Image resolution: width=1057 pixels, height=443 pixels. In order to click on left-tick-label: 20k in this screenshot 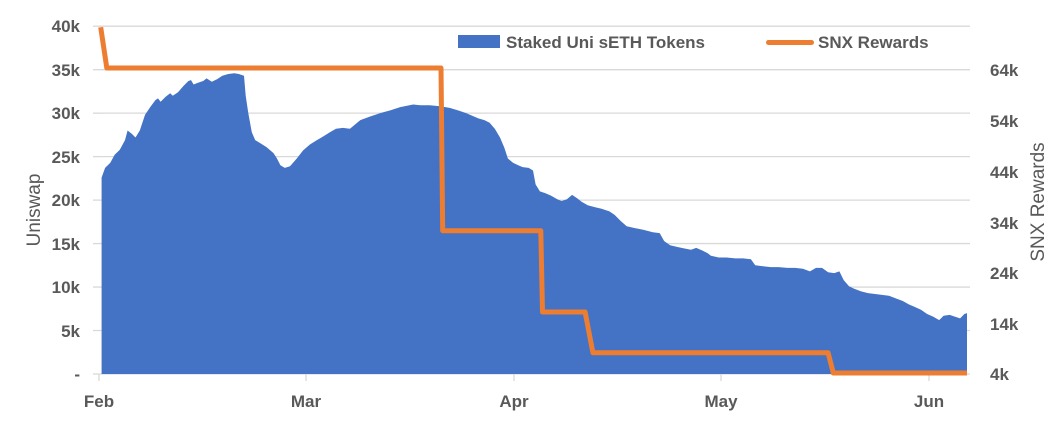, I will do `click(66, 200)`.